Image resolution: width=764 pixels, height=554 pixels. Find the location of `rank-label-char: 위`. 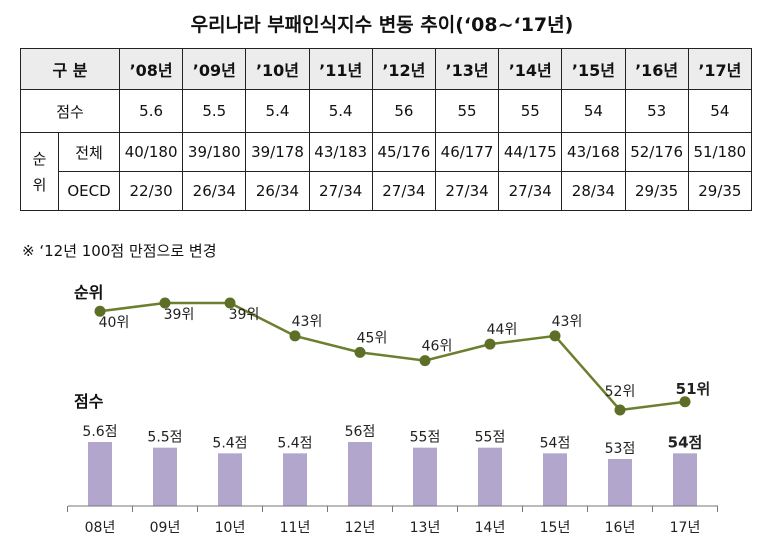

rank-label-char: 위 is located at coordinates (39, 184).